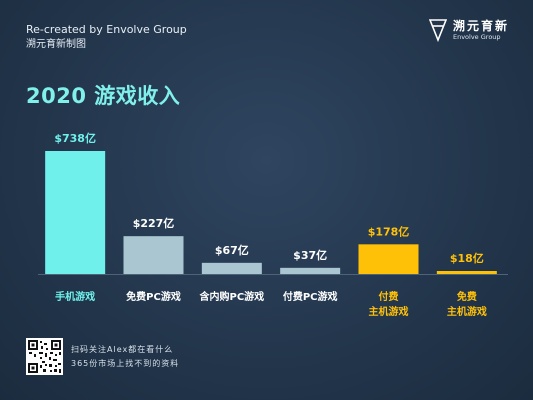 This screenshot has width=533, height=400. What do you see at coordinates (310, 296) in the screenshot?
I see `category-label: 付费PC游戏` at bounding box center [310, 296].